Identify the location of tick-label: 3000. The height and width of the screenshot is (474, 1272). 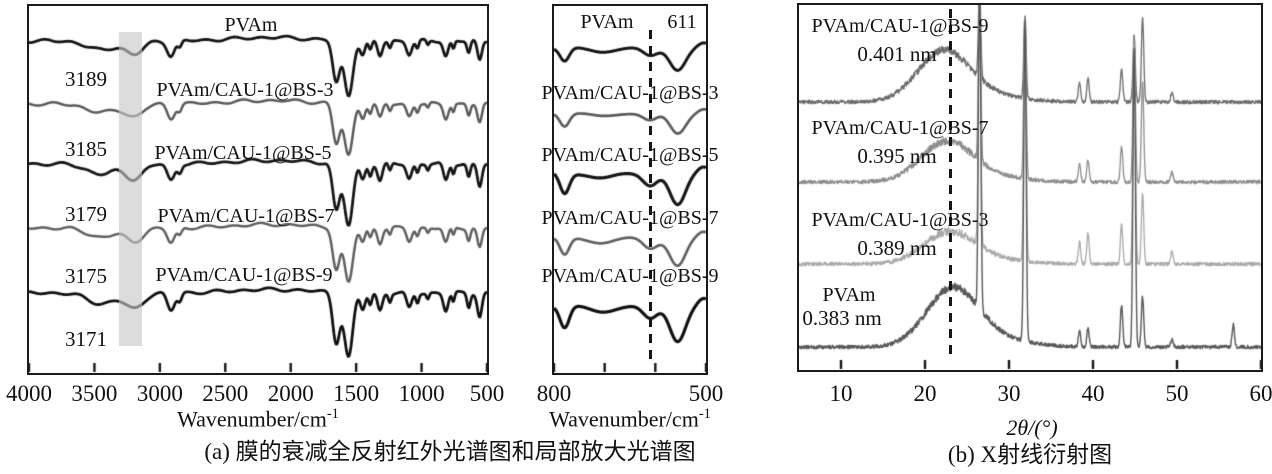
(159, 393).